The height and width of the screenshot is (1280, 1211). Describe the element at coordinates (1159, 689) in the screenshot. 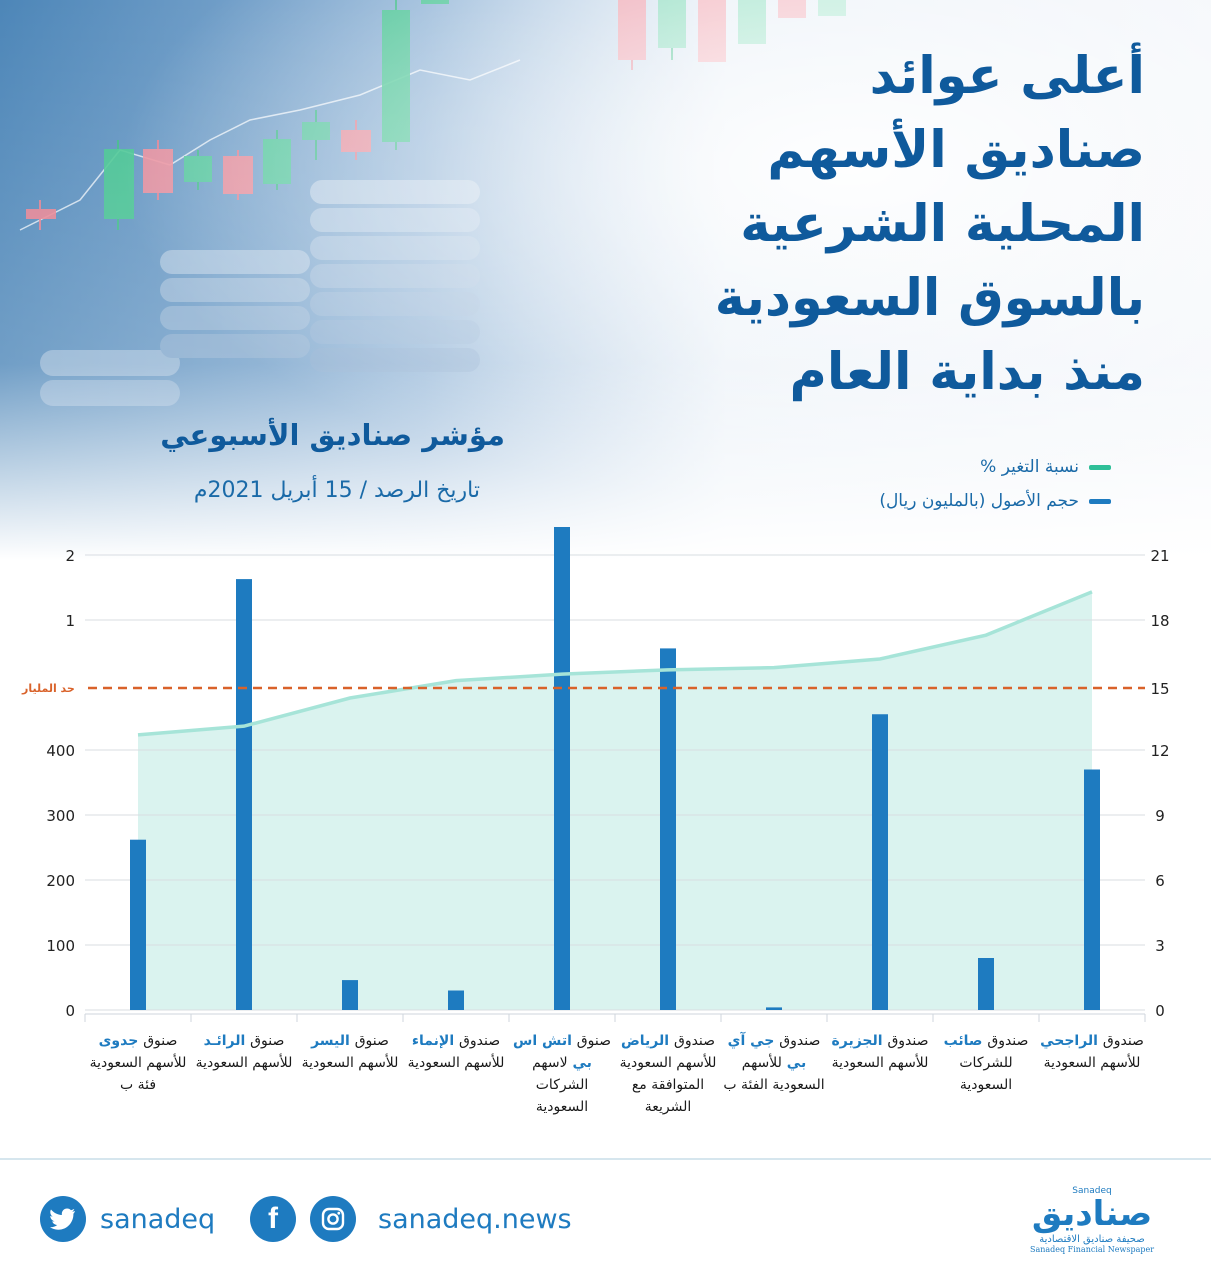

I see `right-tick-label: 15` at that location.